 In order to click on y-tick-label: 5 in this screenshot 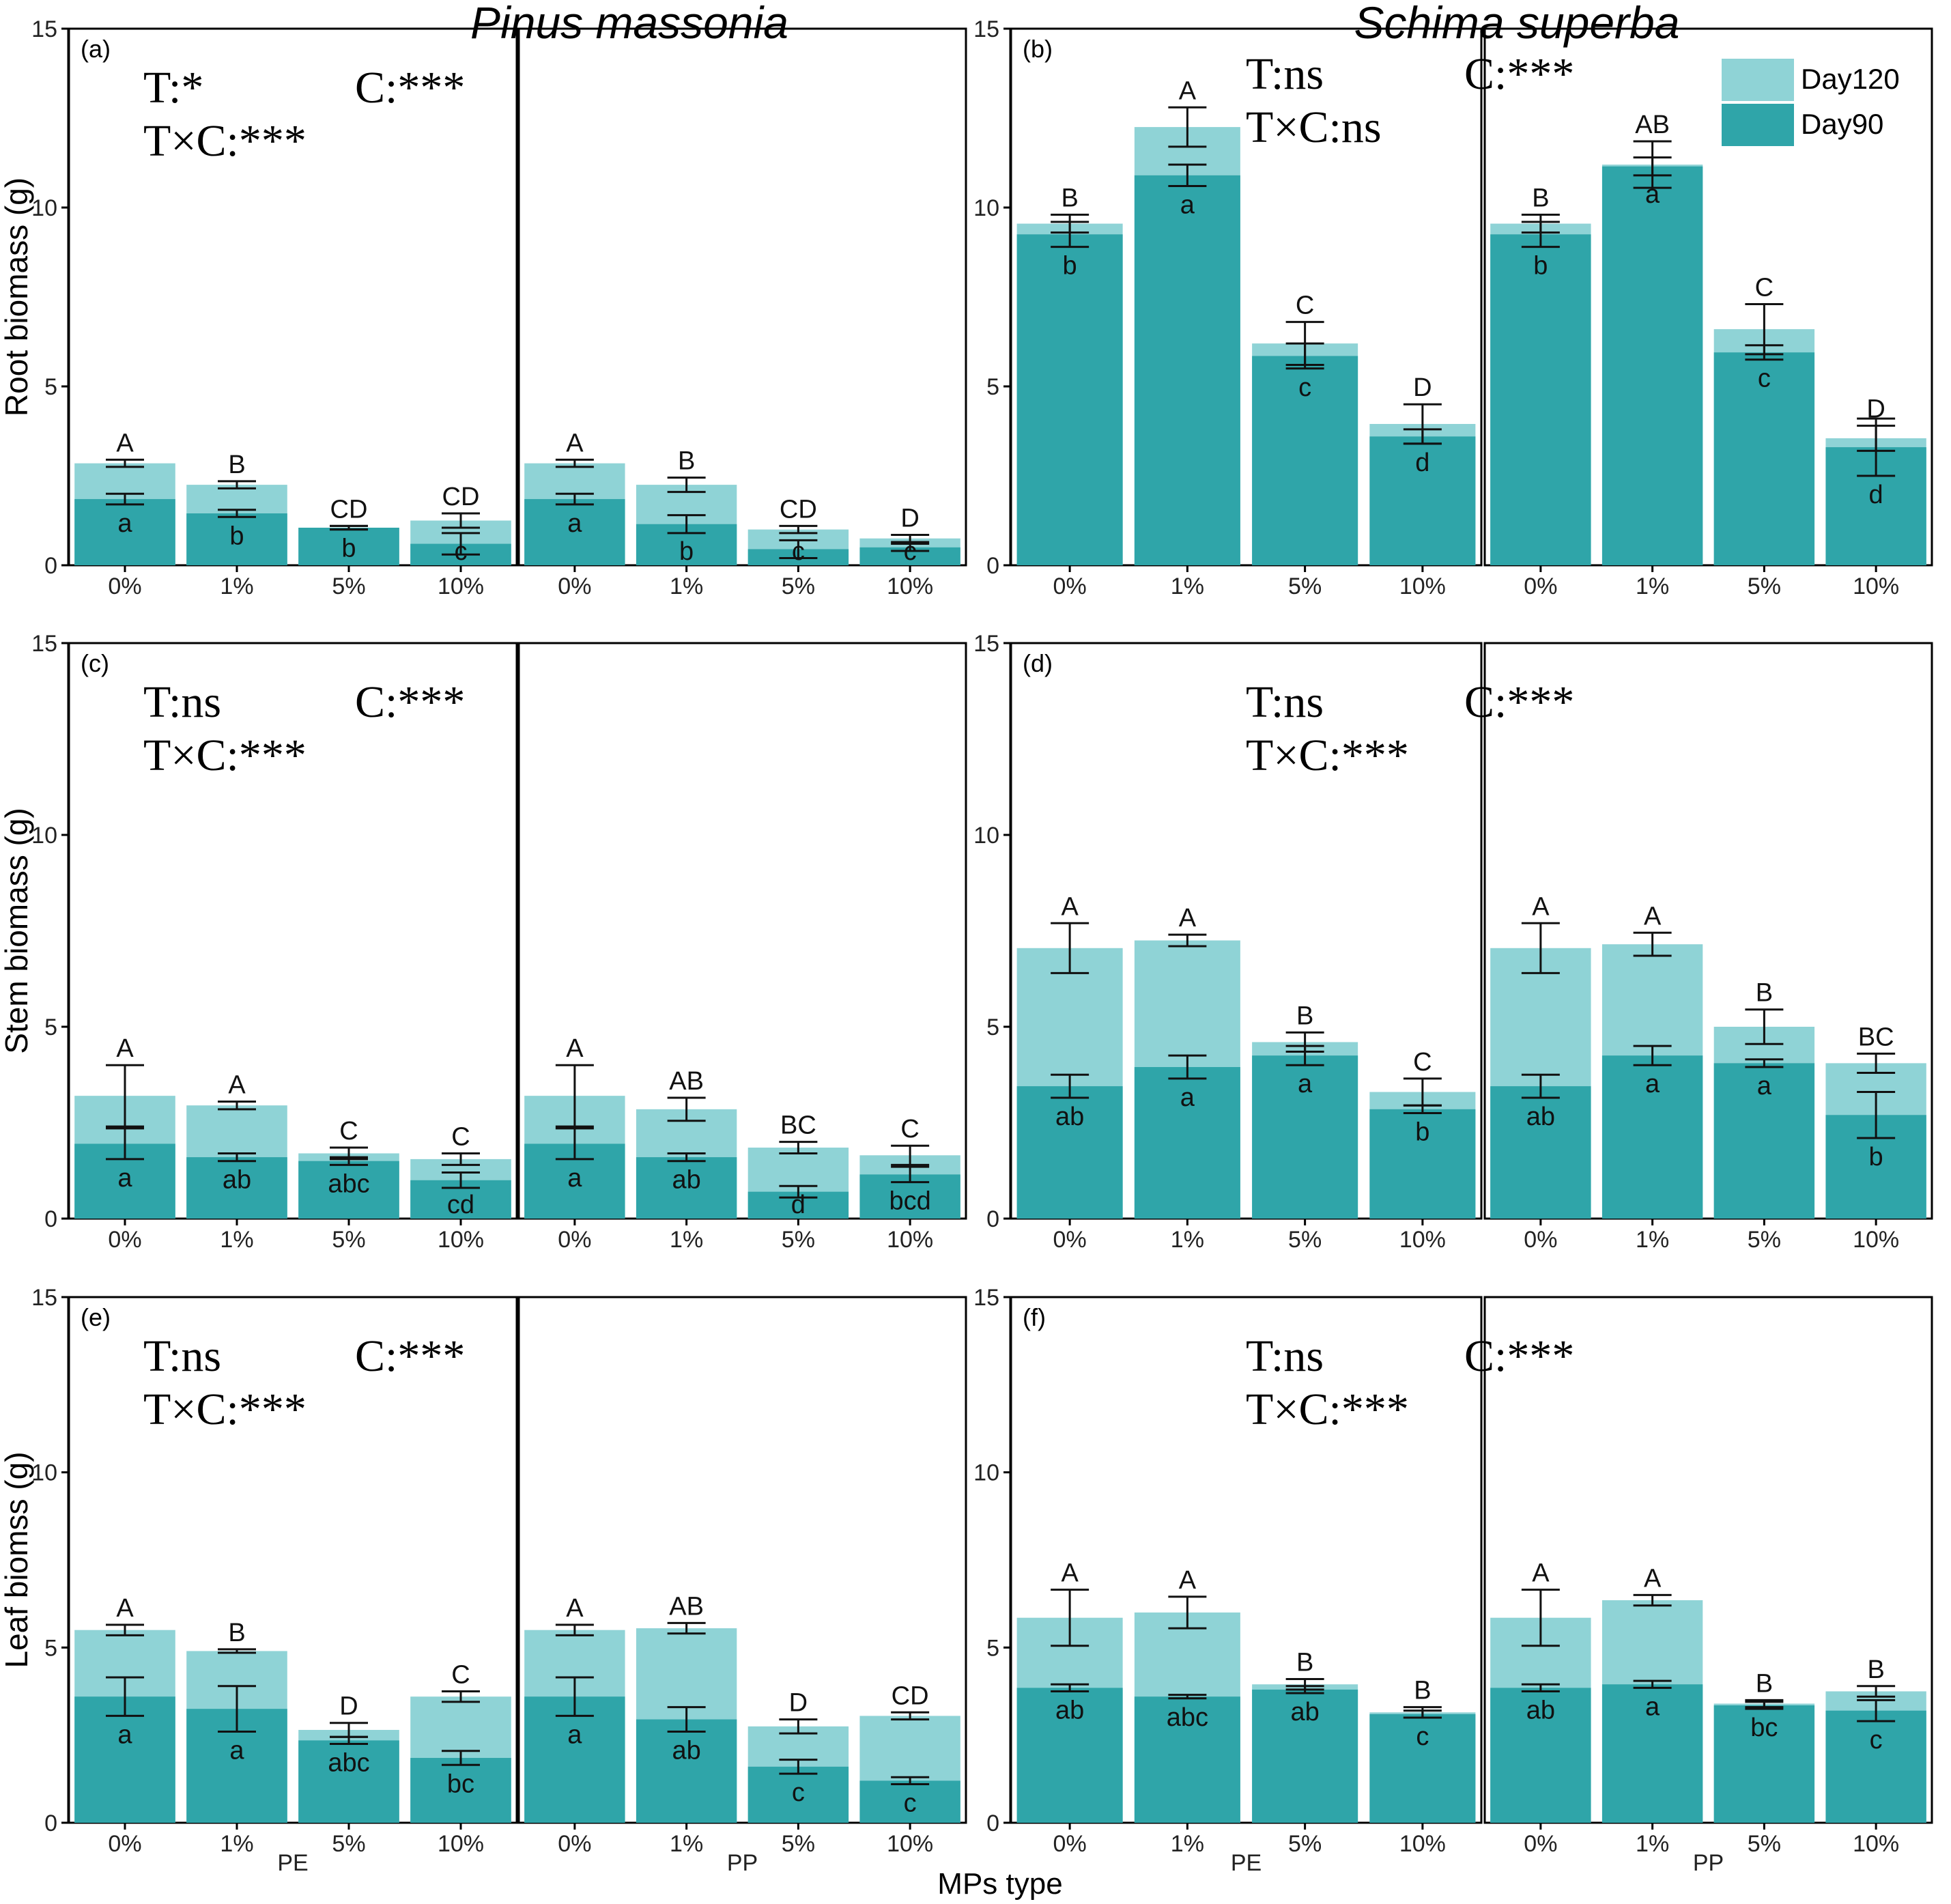, I will do `click(992, 1027)`.